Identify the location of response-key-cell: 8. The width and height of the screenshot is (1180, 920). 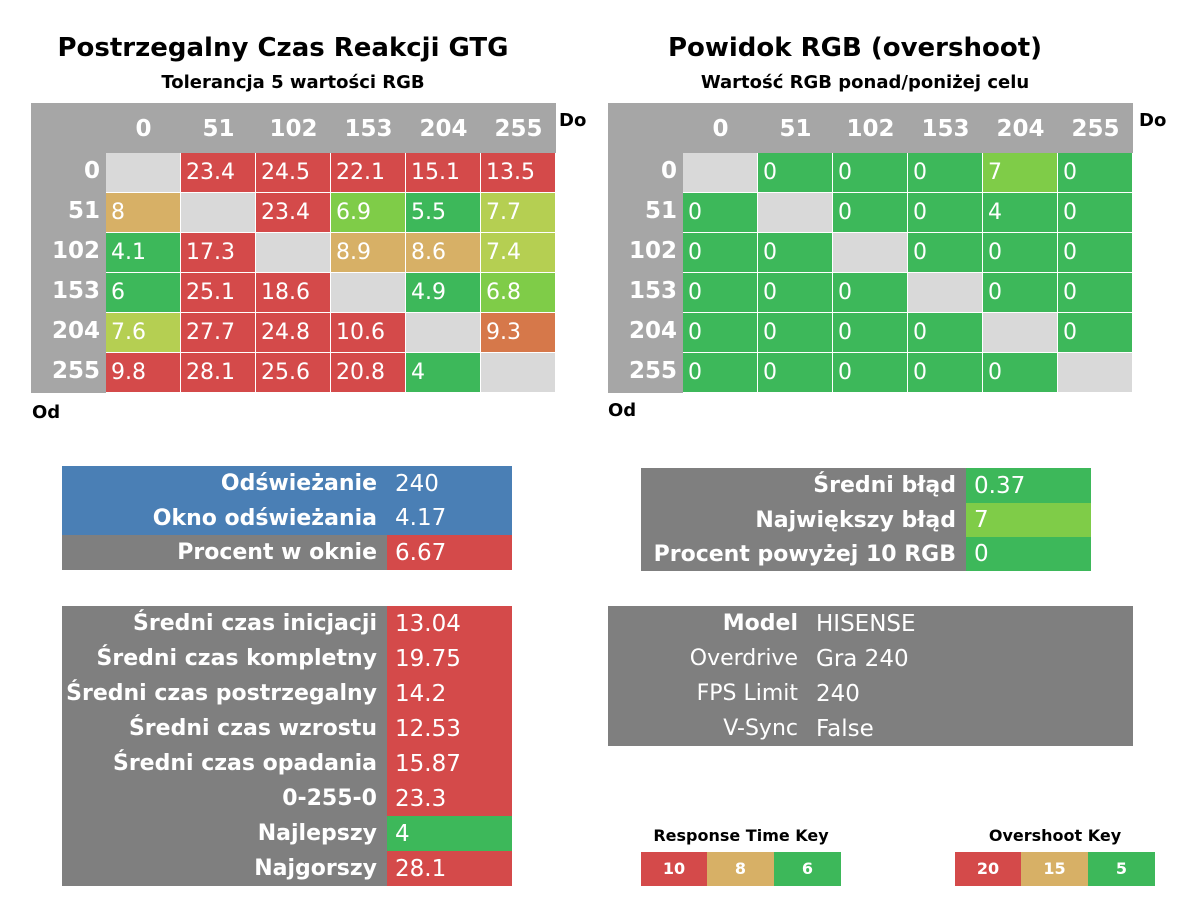
(740, 869).